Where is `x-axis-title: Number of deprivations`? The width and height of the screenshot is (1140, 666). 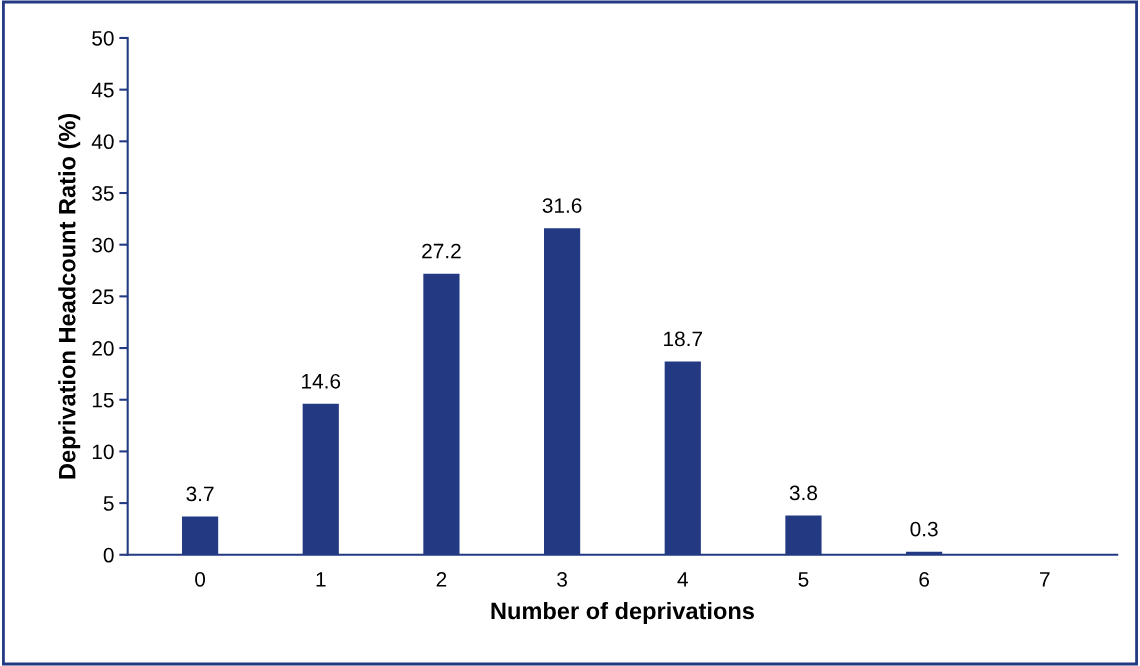
x-axis-title: Number of deprivations is located at coordinates (622, 612).